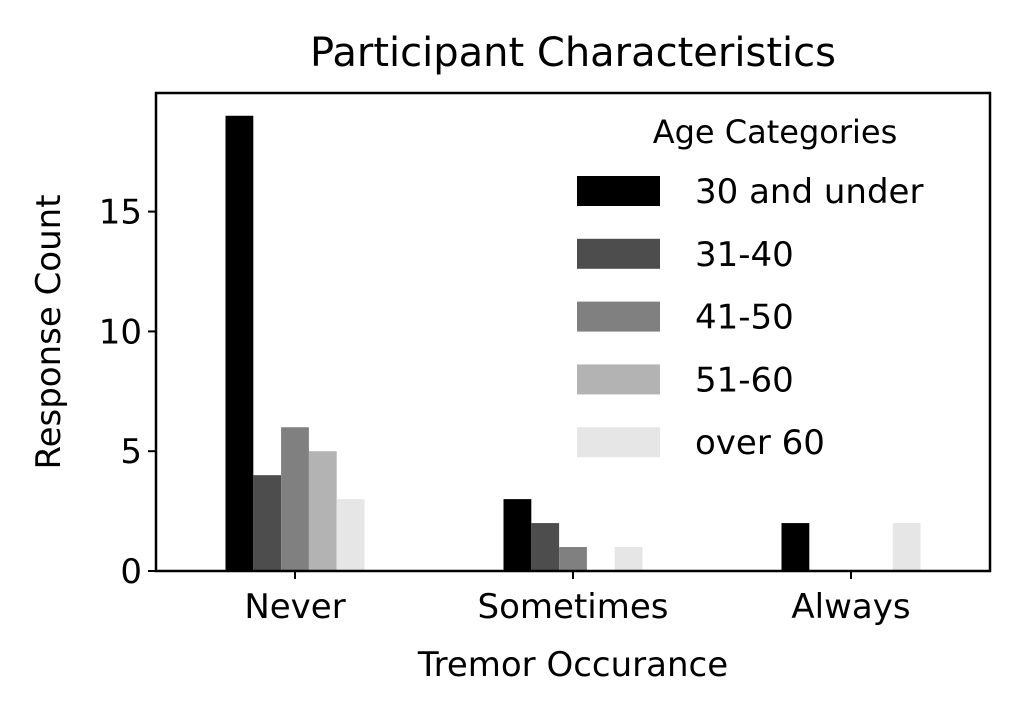 The width and height of the screenshot is (1020, 716). I want to click on bar-over-60-sometimes, so click(628, 559).